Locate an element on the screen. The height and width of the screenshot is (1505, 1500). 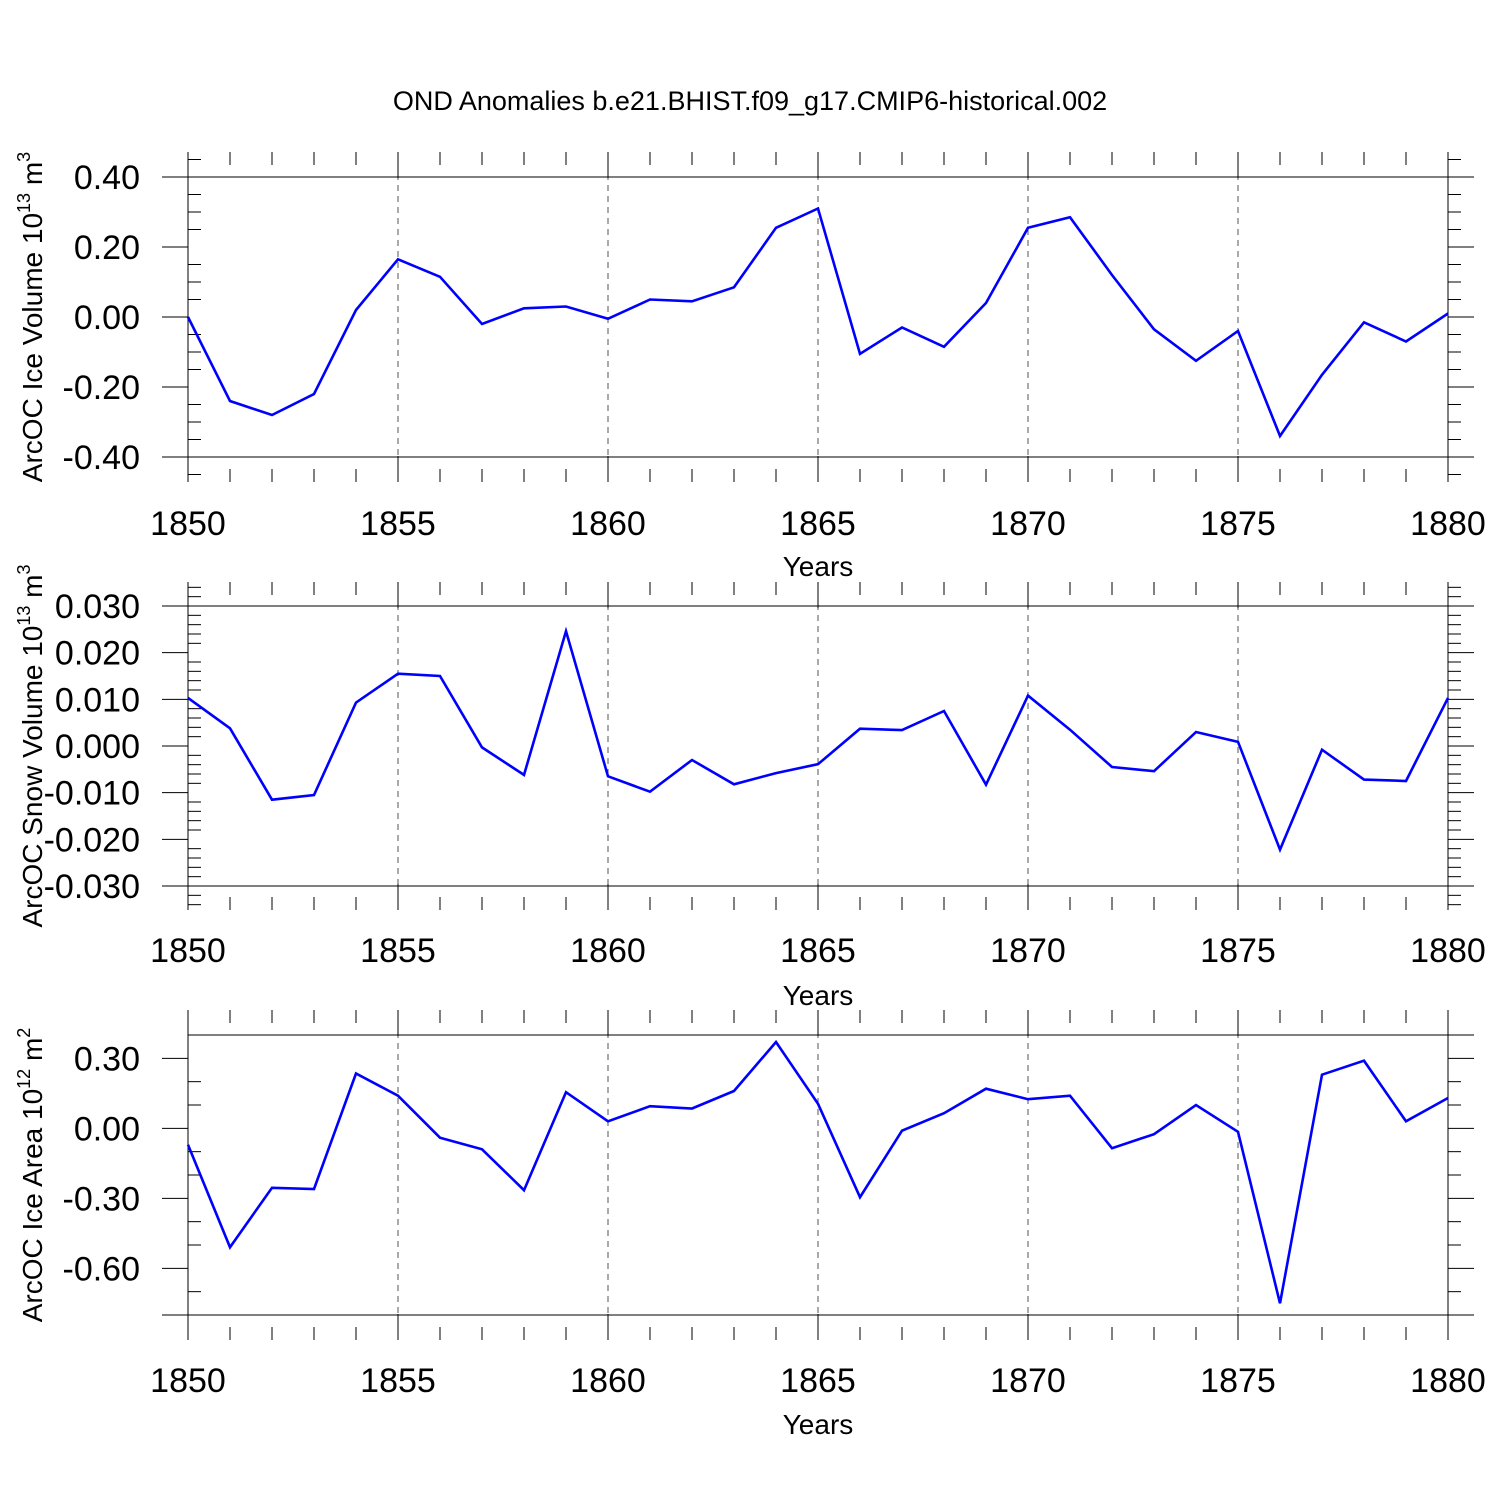
y-axis-title-unit-exponent: 2 is located at coordinates (24, 1033).